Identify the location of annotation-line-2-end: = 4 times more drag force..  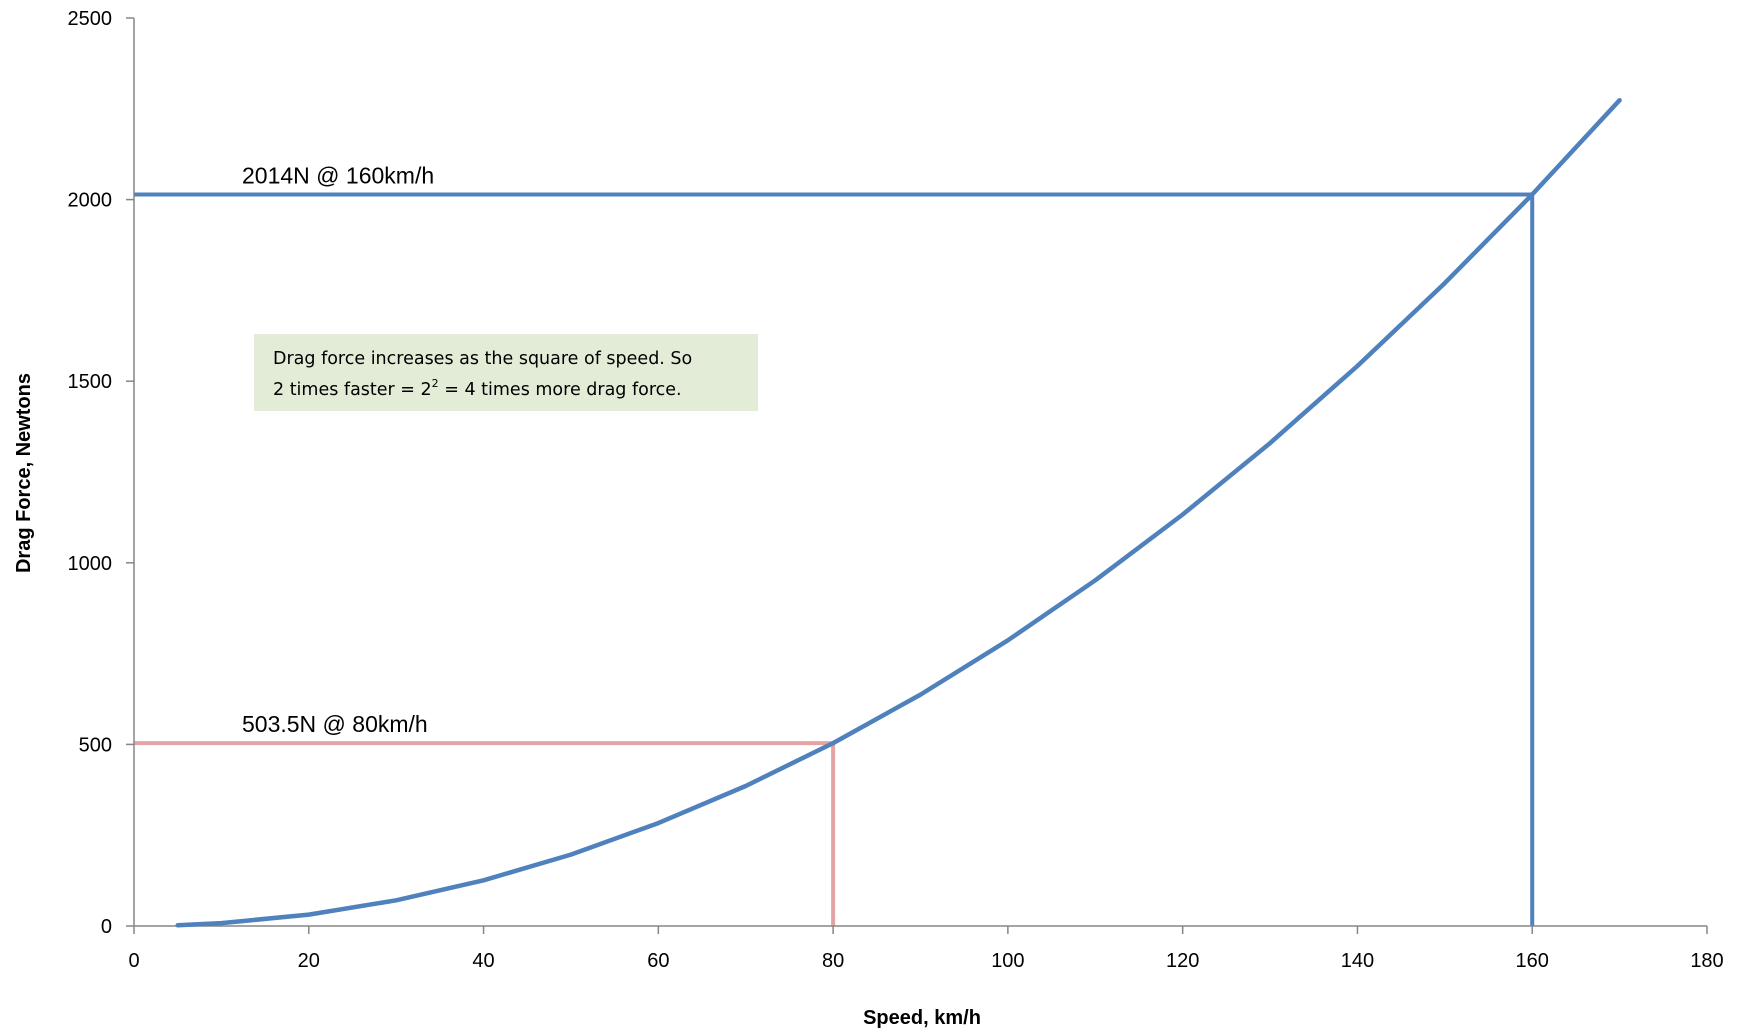
(560, 390).